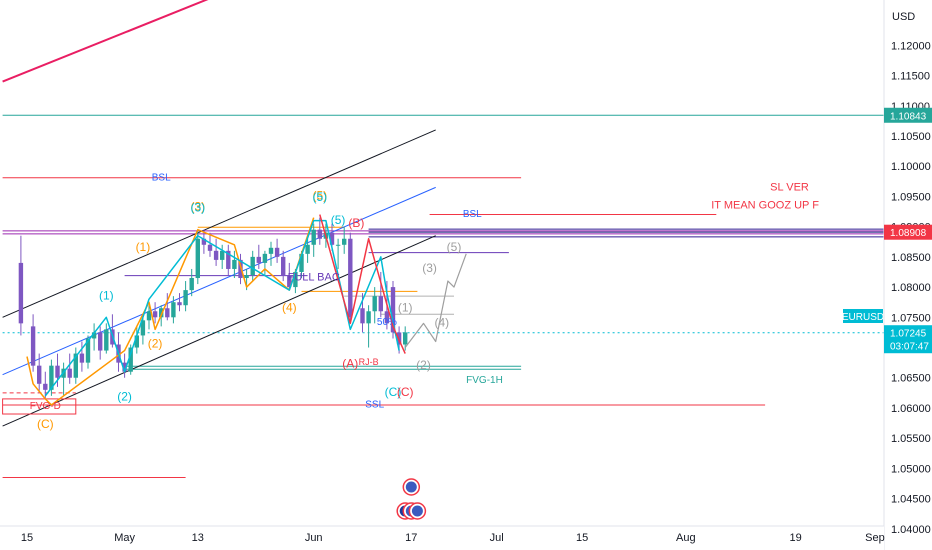 The image size is (932, 550). I want to click on price-tick-label: 1.08000, so click(911, 288).